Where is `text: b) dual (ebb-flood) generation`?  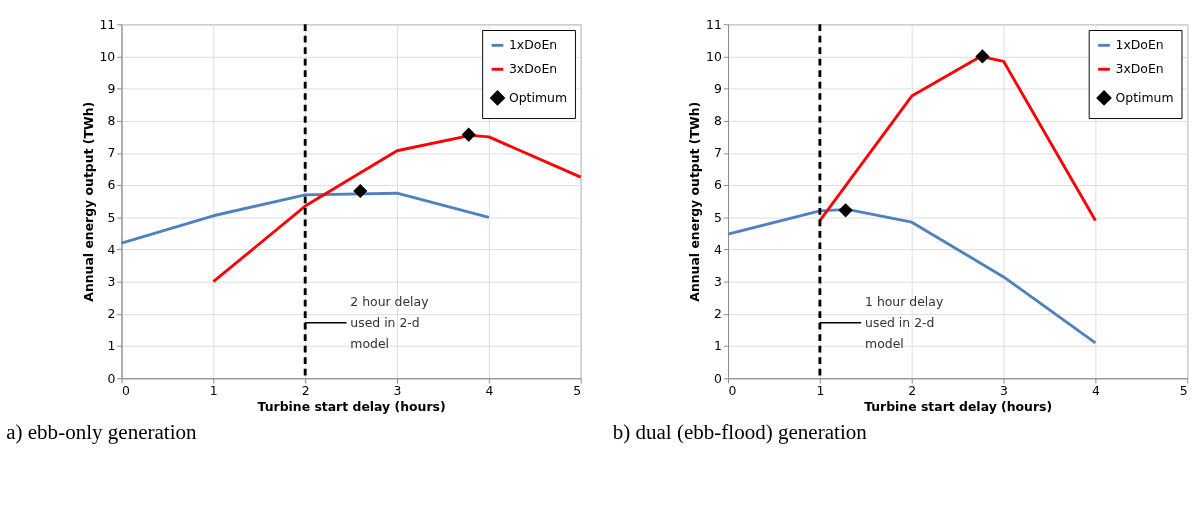 text: b) dual (ebb-flood) generation is located at coordinates (740, 432).